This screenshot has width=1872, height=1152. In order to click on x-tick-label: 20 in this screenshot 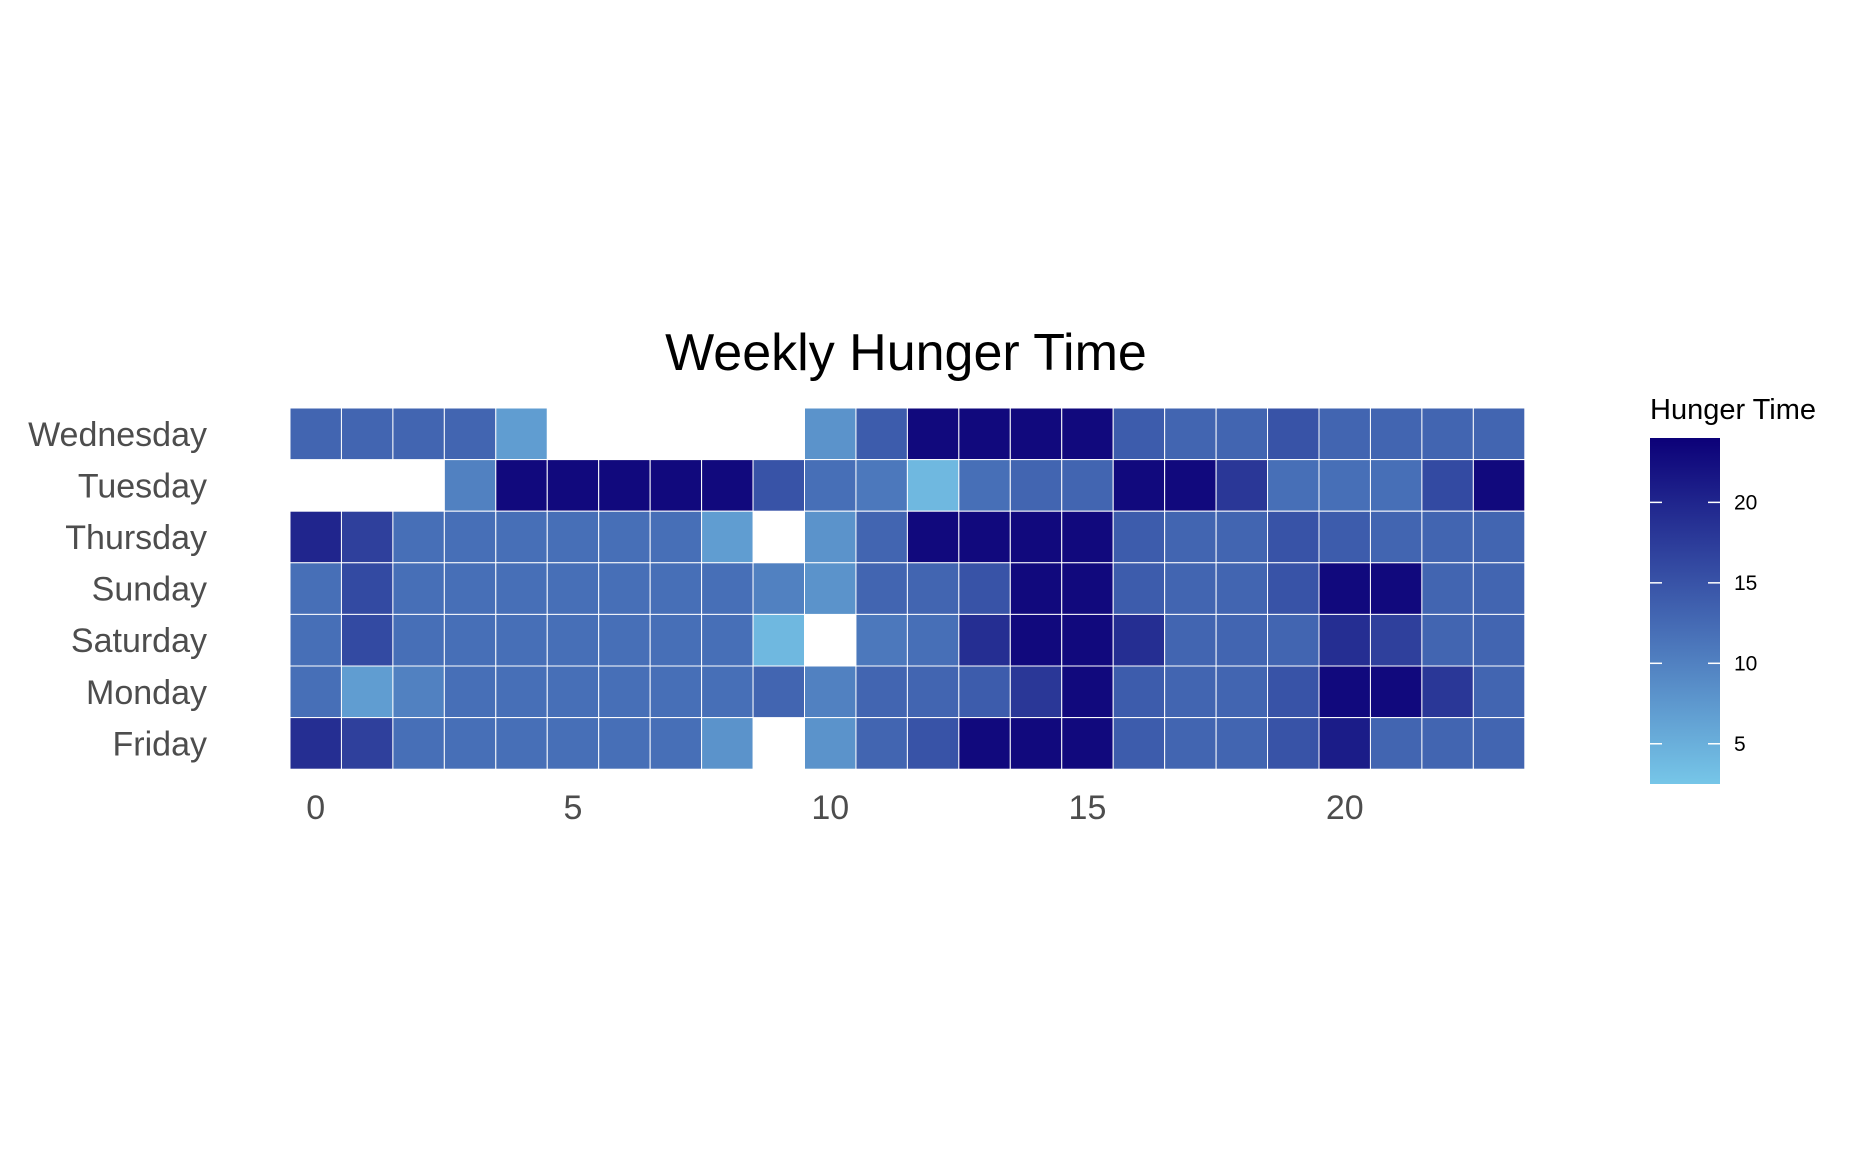, I will do `click(1345, 808)`.